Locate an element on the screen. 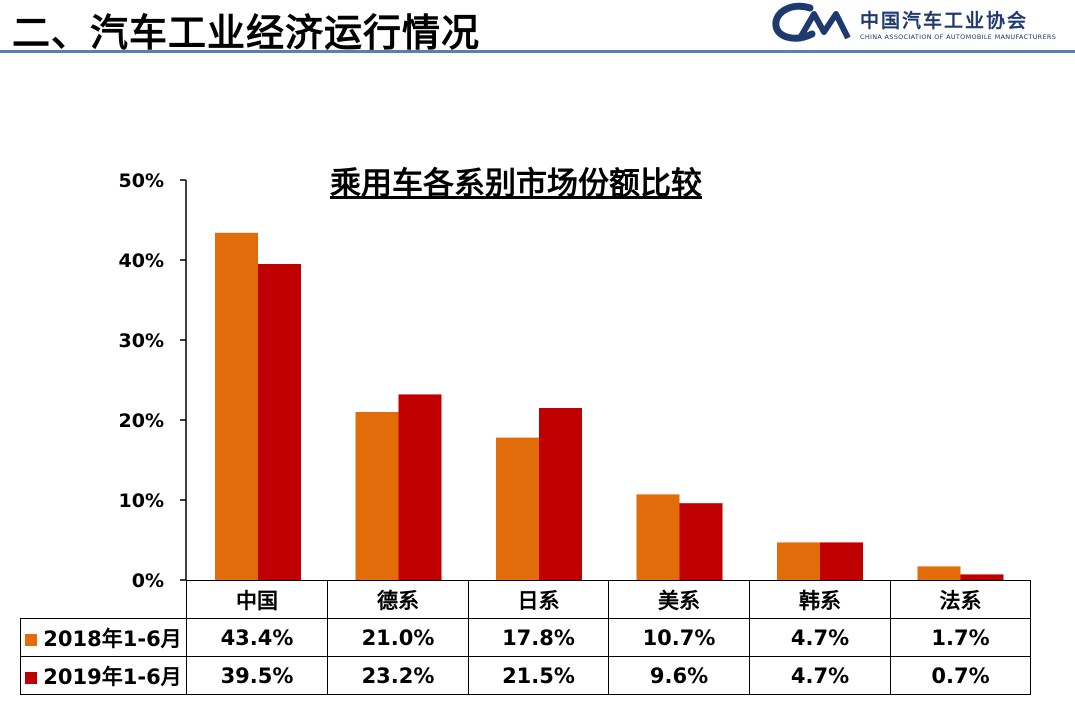 This screenshot has width=1075, height=708. y-tick-label: 40% is located at coordinates (141, 261).